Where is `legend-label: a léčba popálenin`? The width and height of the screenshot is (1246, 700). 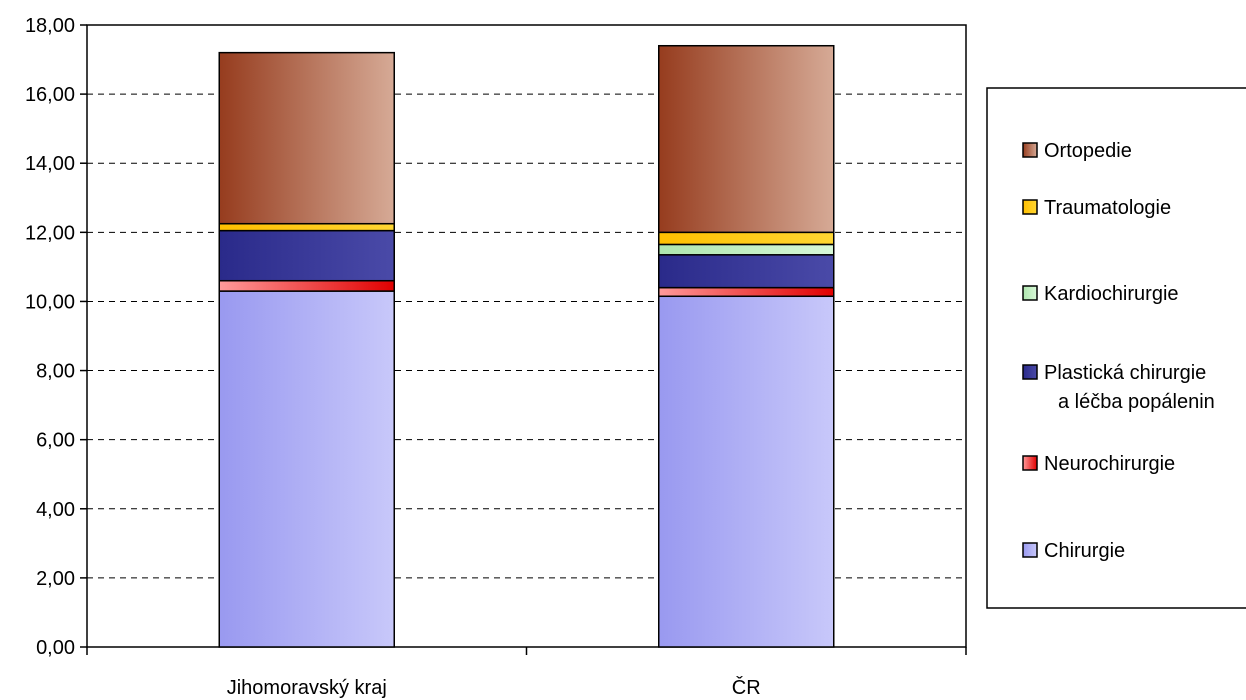
legend-label: a léčba popálenin is located at coordinates (1136, 402).